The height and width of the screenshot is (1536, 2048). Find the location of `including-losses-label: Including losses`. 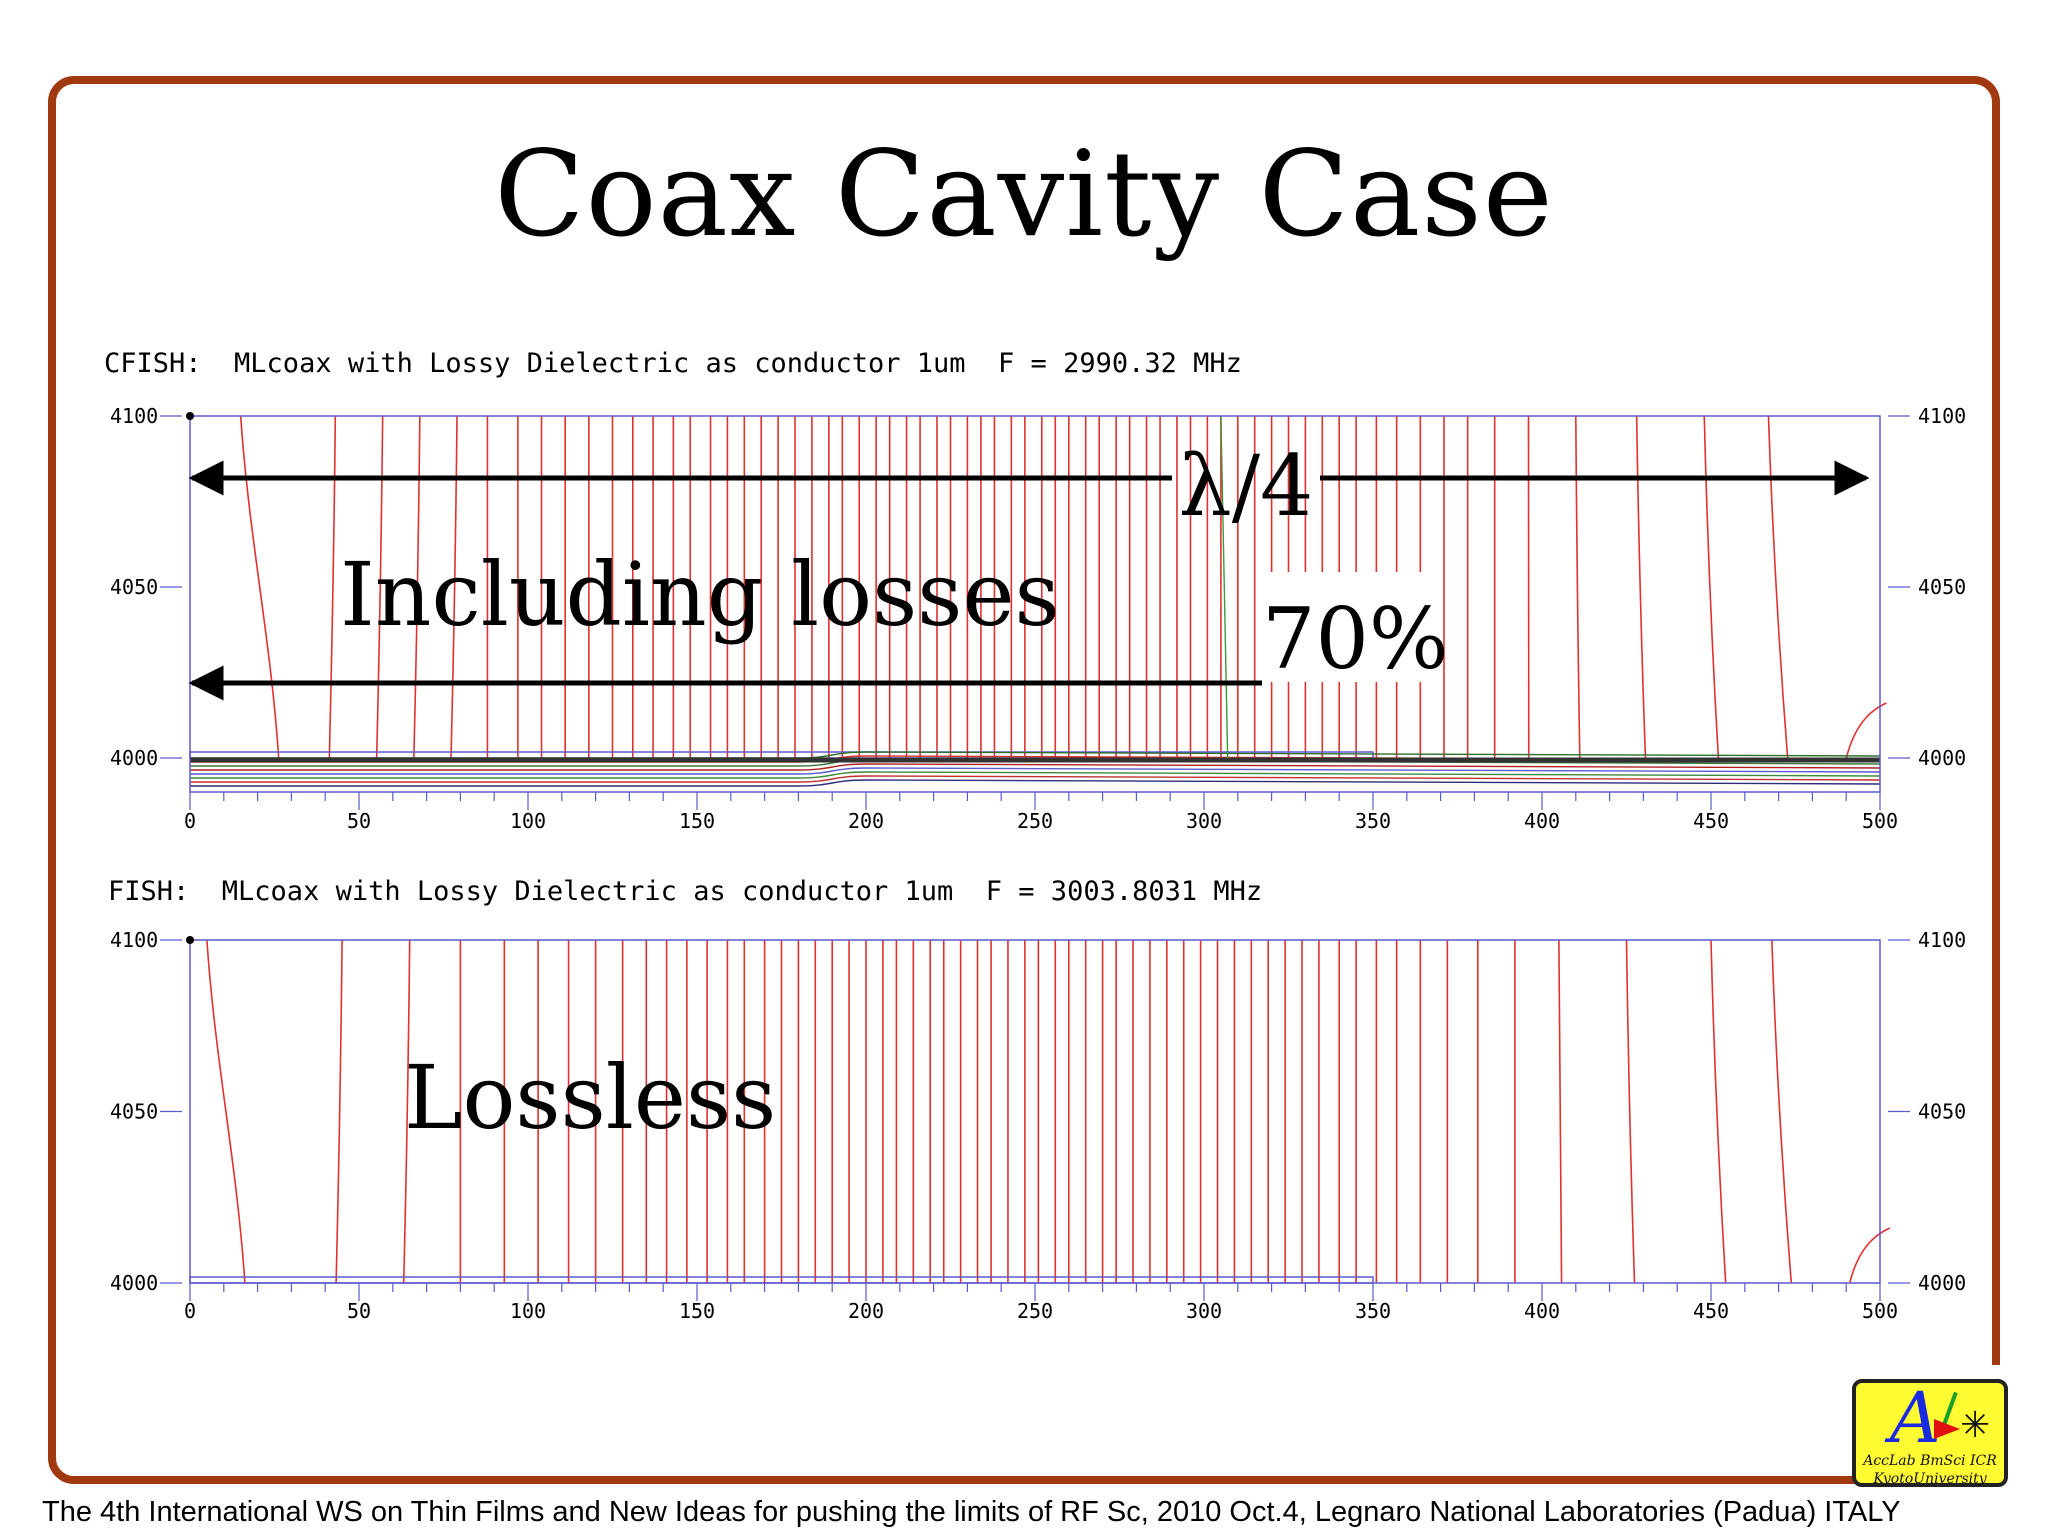

including-losses-label: Including losses is located at coordinates (700, 594).